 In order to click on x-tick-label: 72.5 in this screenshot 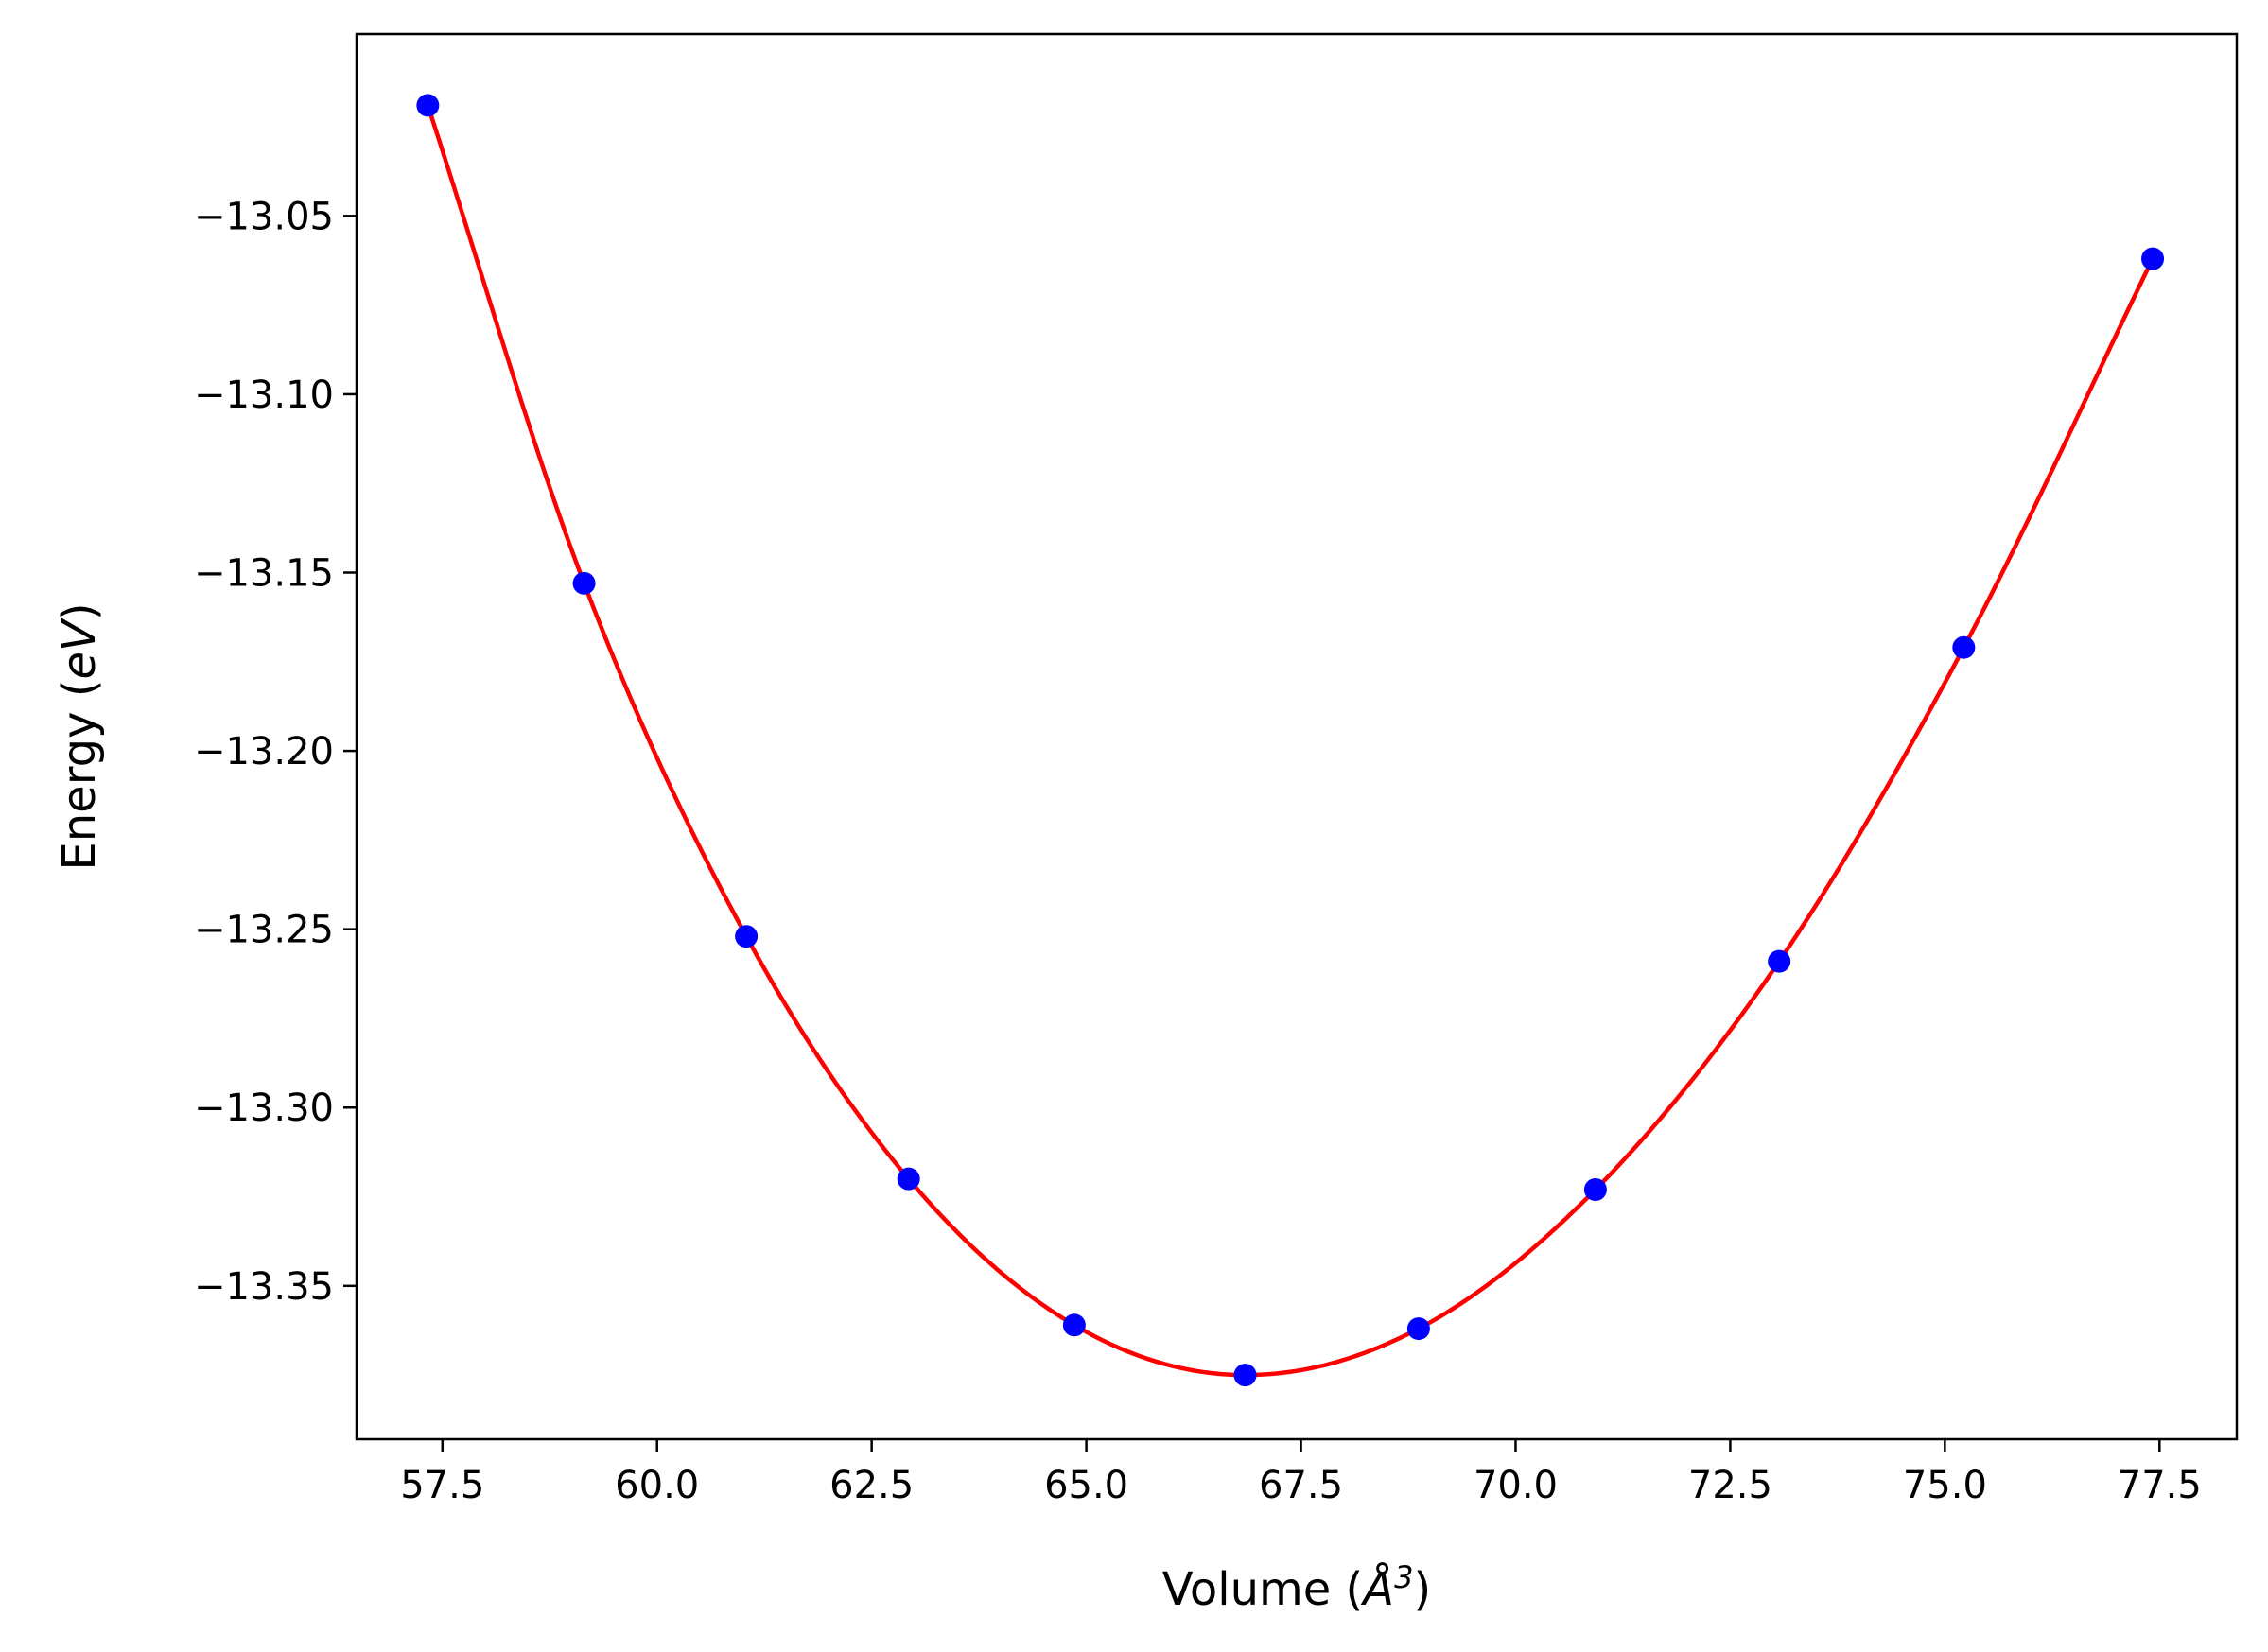, I will do `click(1730, 1486)`.